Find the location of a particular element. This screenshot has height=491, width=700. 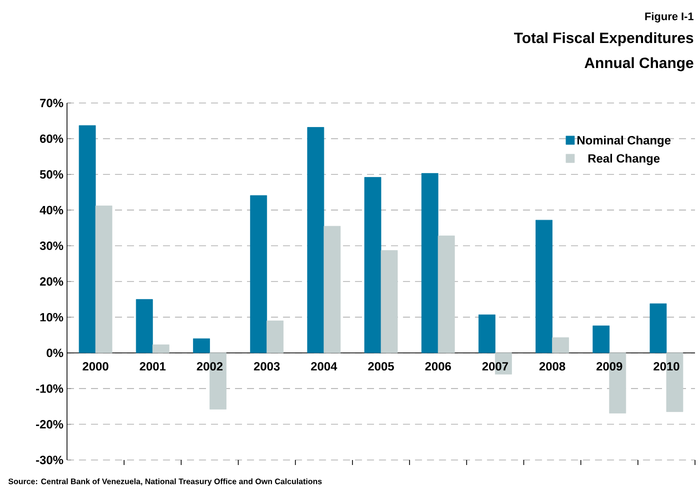

chart-title: Total Fiscal Expenditures is located at coordinates (604, 39).